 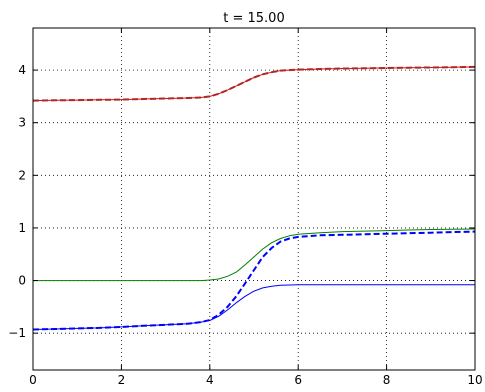 I want to click on chart-title: t = 15.00, so click(x=253, y=18).